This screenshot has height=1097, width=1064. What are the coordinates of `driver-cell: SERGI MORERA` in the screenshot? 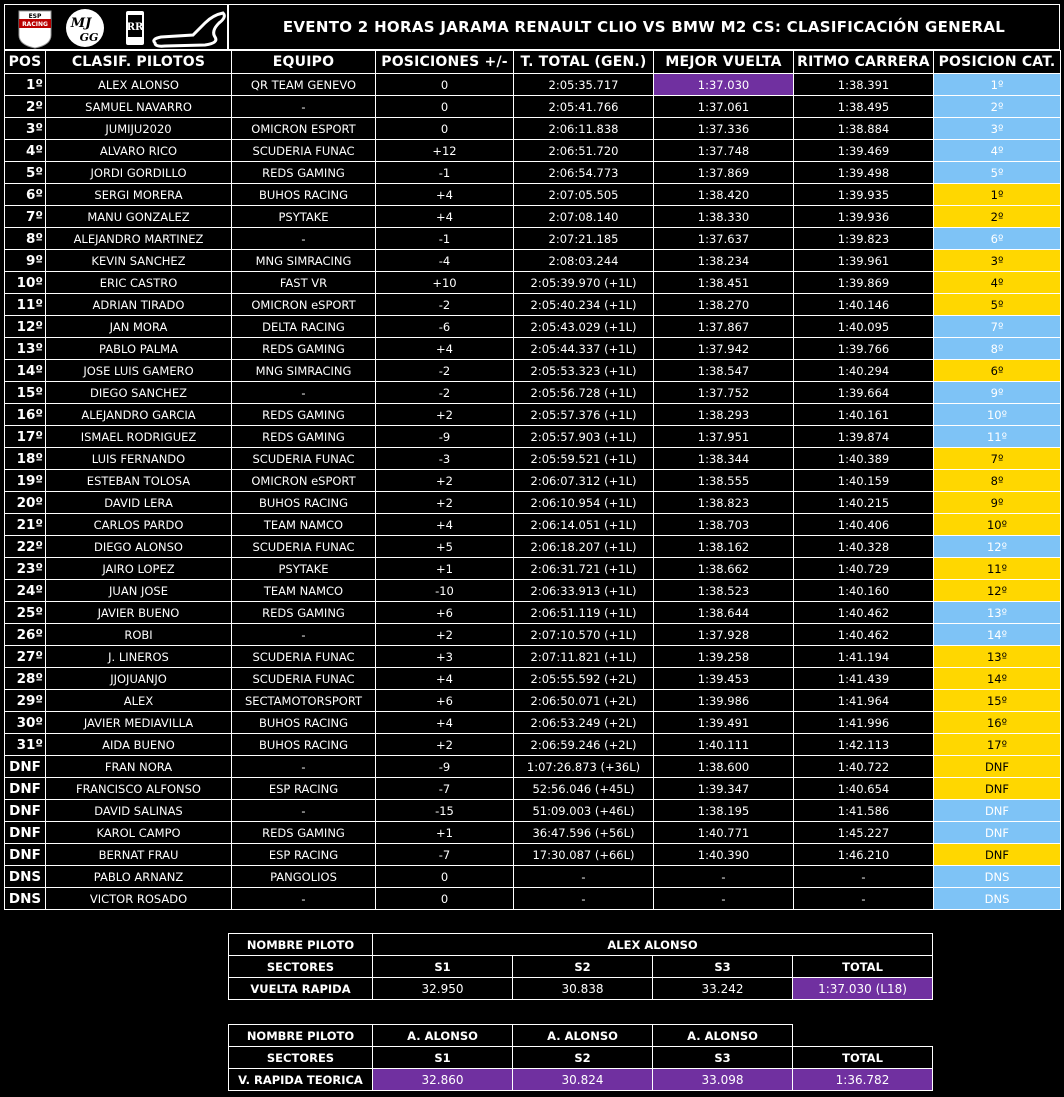 It's located at (138, 194).